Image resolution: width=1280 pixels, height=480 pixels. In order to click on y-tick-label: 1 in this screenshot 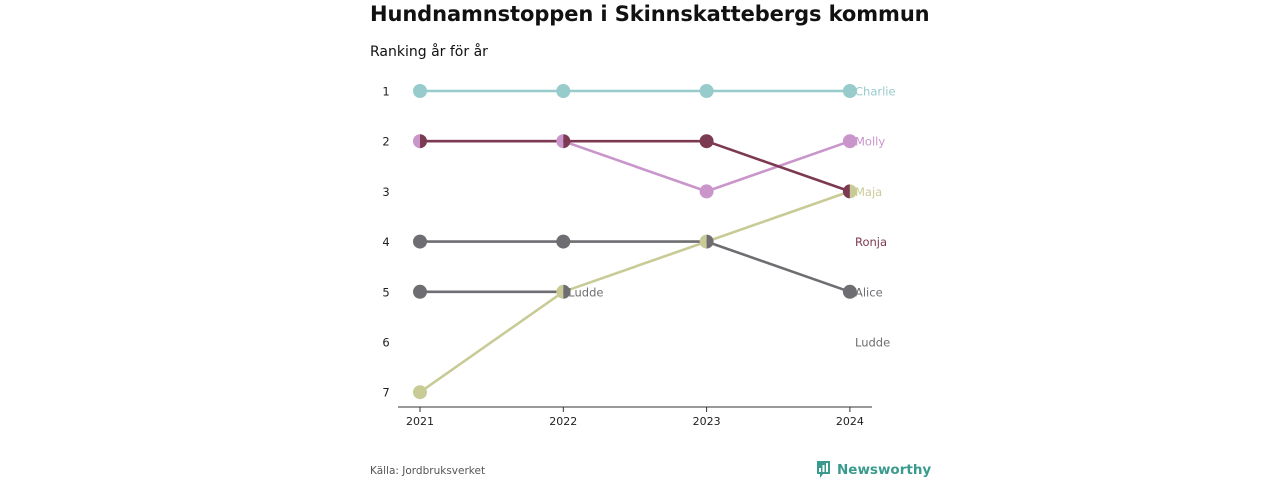, I will do `click(385, 92)`.